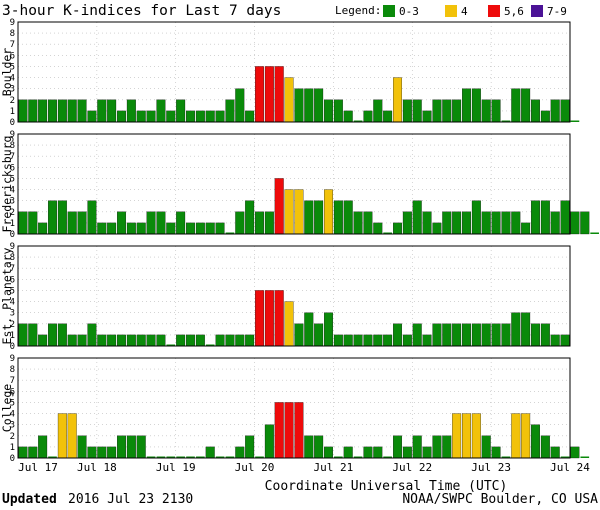 The height and width of the screenshot is (510, 600). What do you see at coordinates (12, 448) in the screenshot?
I see `y-tick-label: 1` at bounding box center [12, 448].